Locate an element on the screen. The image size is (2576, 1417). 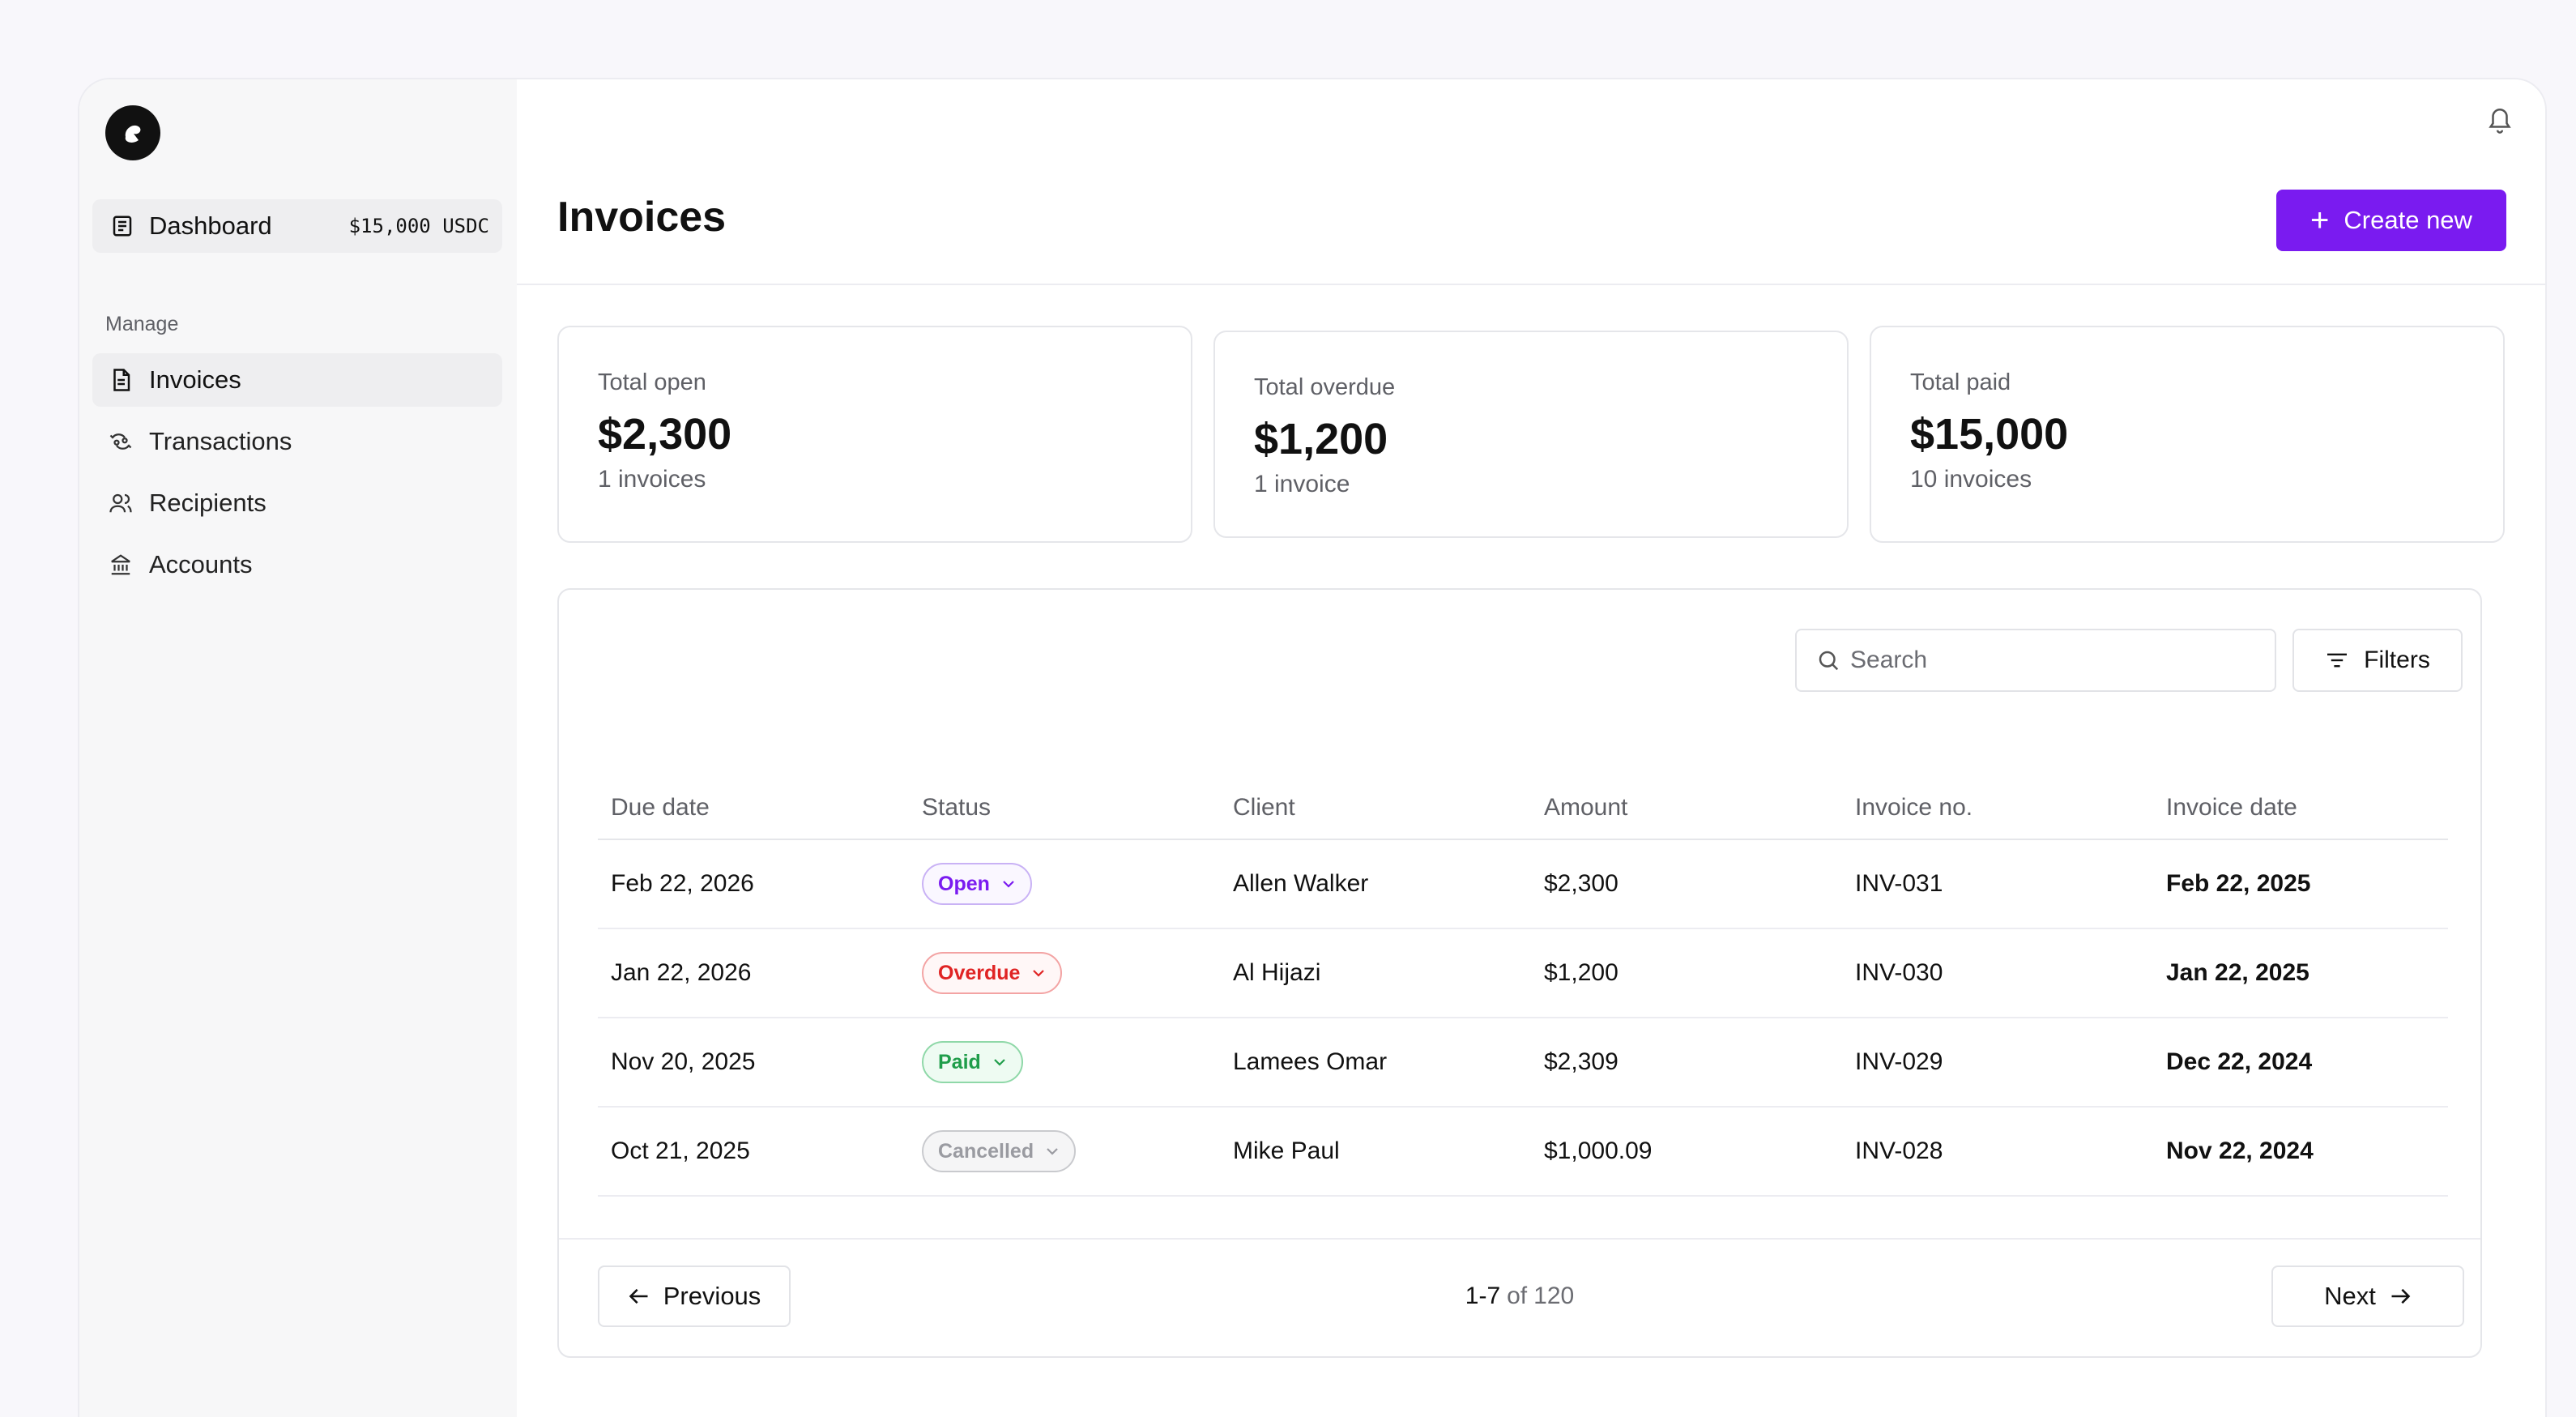
summary-value: $2,300 is located at coordinates (665, 435).